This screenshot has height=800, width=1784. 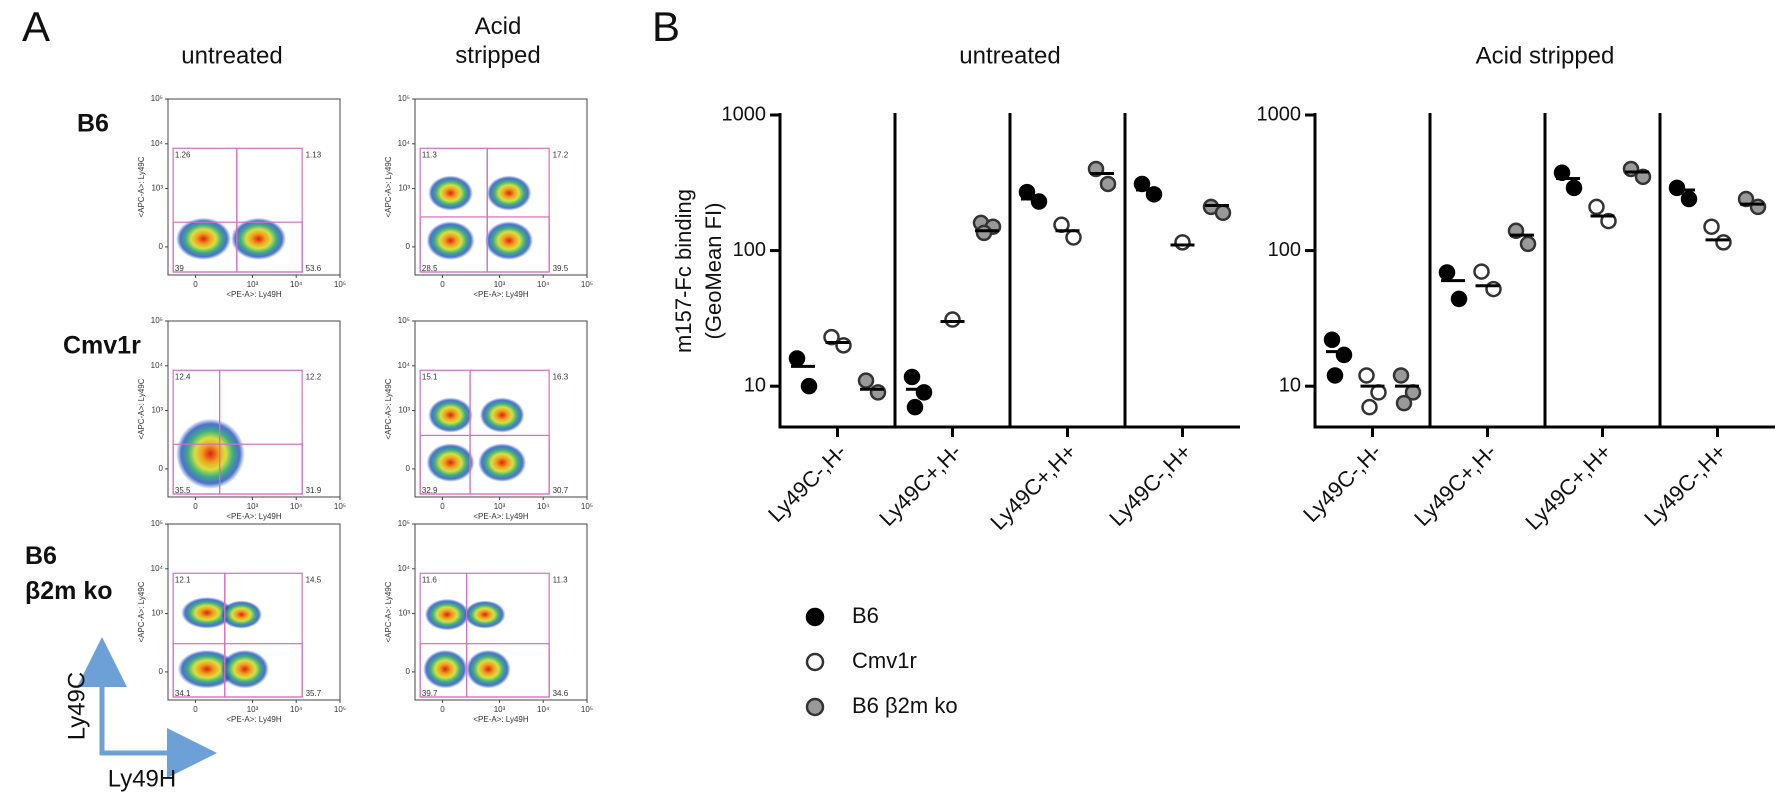 I want to click on y-tick-label: 100, so click(x=749, y=250).